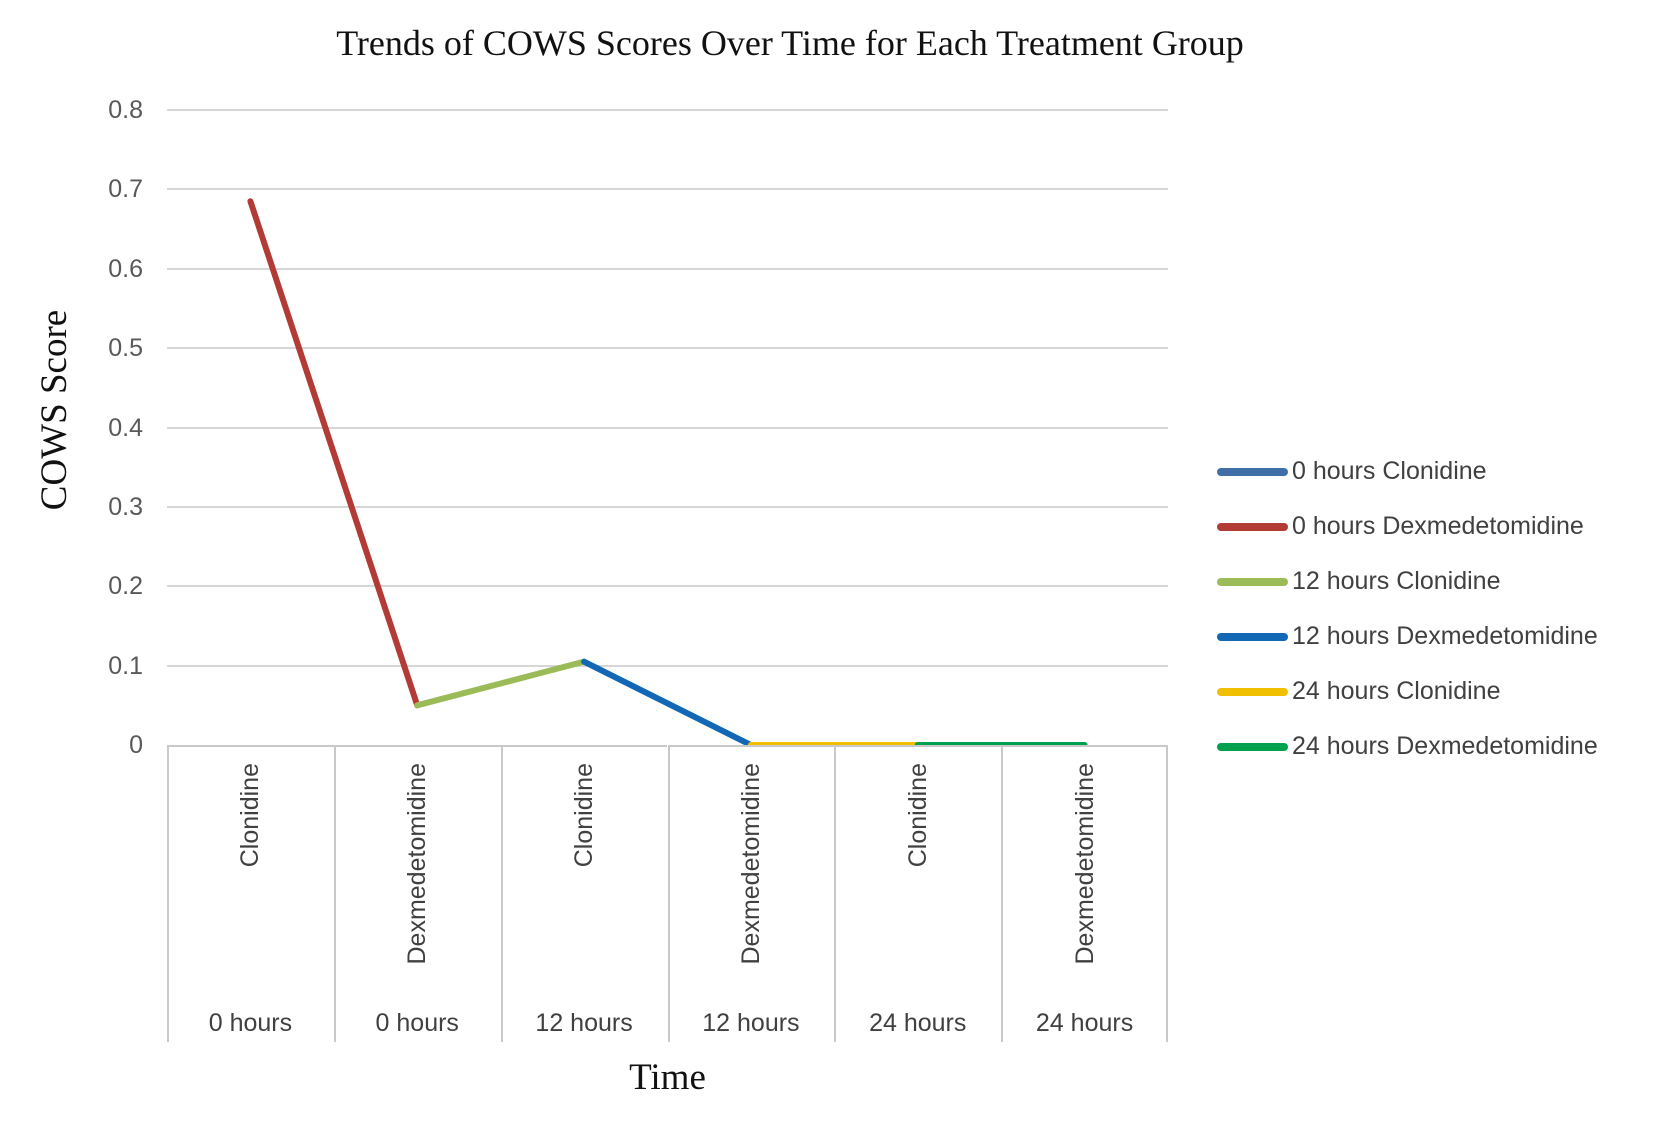 Image resolution: width=1654 pixels, height=1129 pixels. Describe the element at coordinates (125, 110) in the screenshot. I see `y-tick-label: 0.8` at that location.